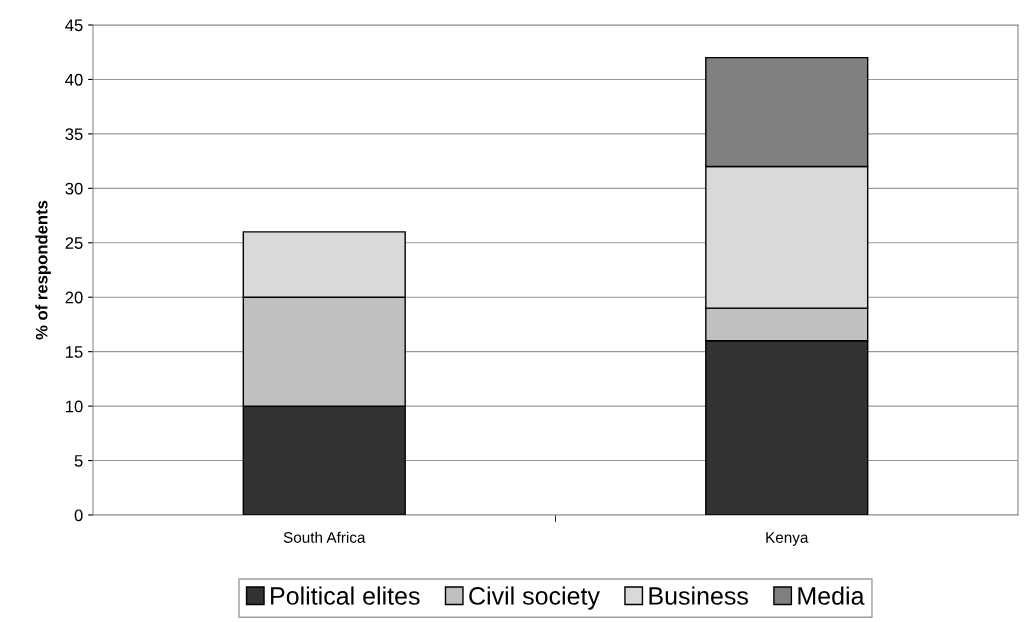 The width and height of the screenshot is (1029, 622). I want to click on y-tick-label: 30, so click(74, 188).